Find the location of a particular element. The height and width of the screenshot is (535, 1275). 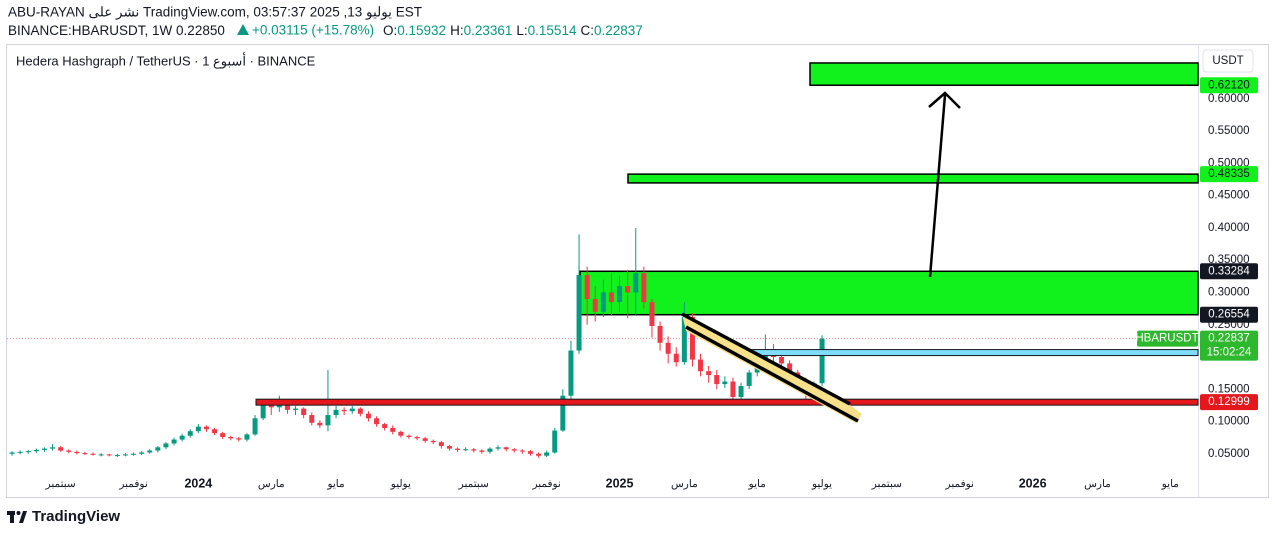

x-tick-label: مارس is located at coordinates (684, 484).